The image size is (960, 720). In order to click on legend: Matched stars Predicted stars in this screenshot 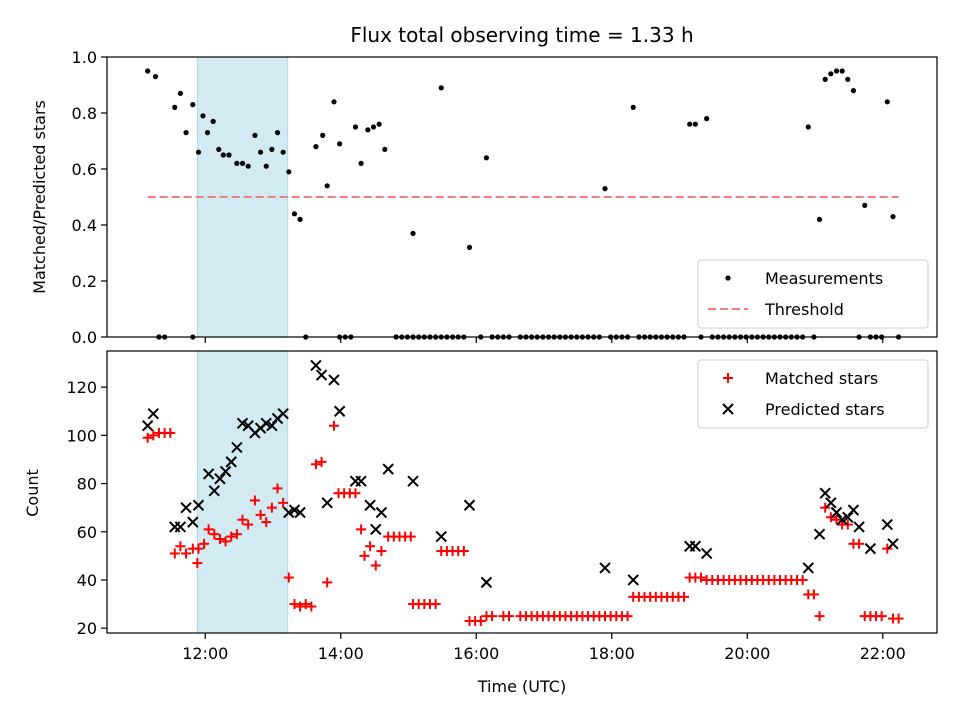, I will do `click(813, 394)`.